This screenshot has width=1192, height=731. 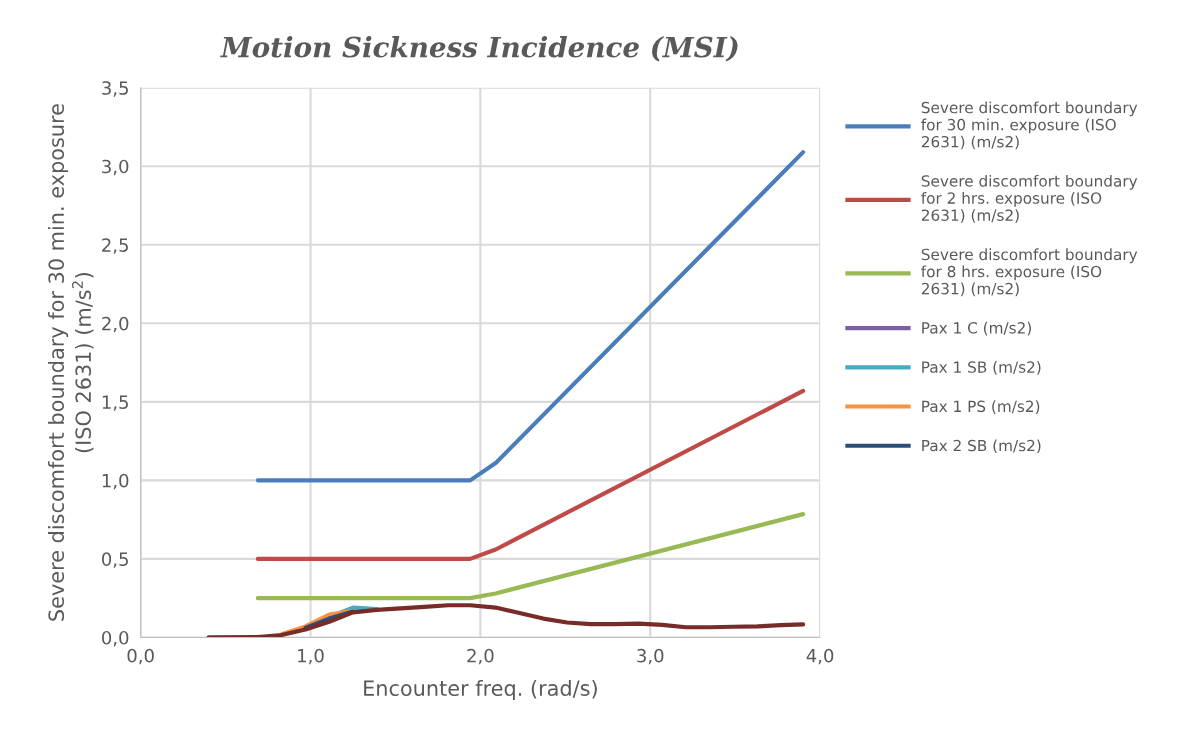 What do you see at coordinates (1029, 272) in the screenshot?
I see `legend-label: Severe discomfort boundary for 8 hrs. exposure (ISO 2631) (m/s2)` at bounding box center [1029, 272].